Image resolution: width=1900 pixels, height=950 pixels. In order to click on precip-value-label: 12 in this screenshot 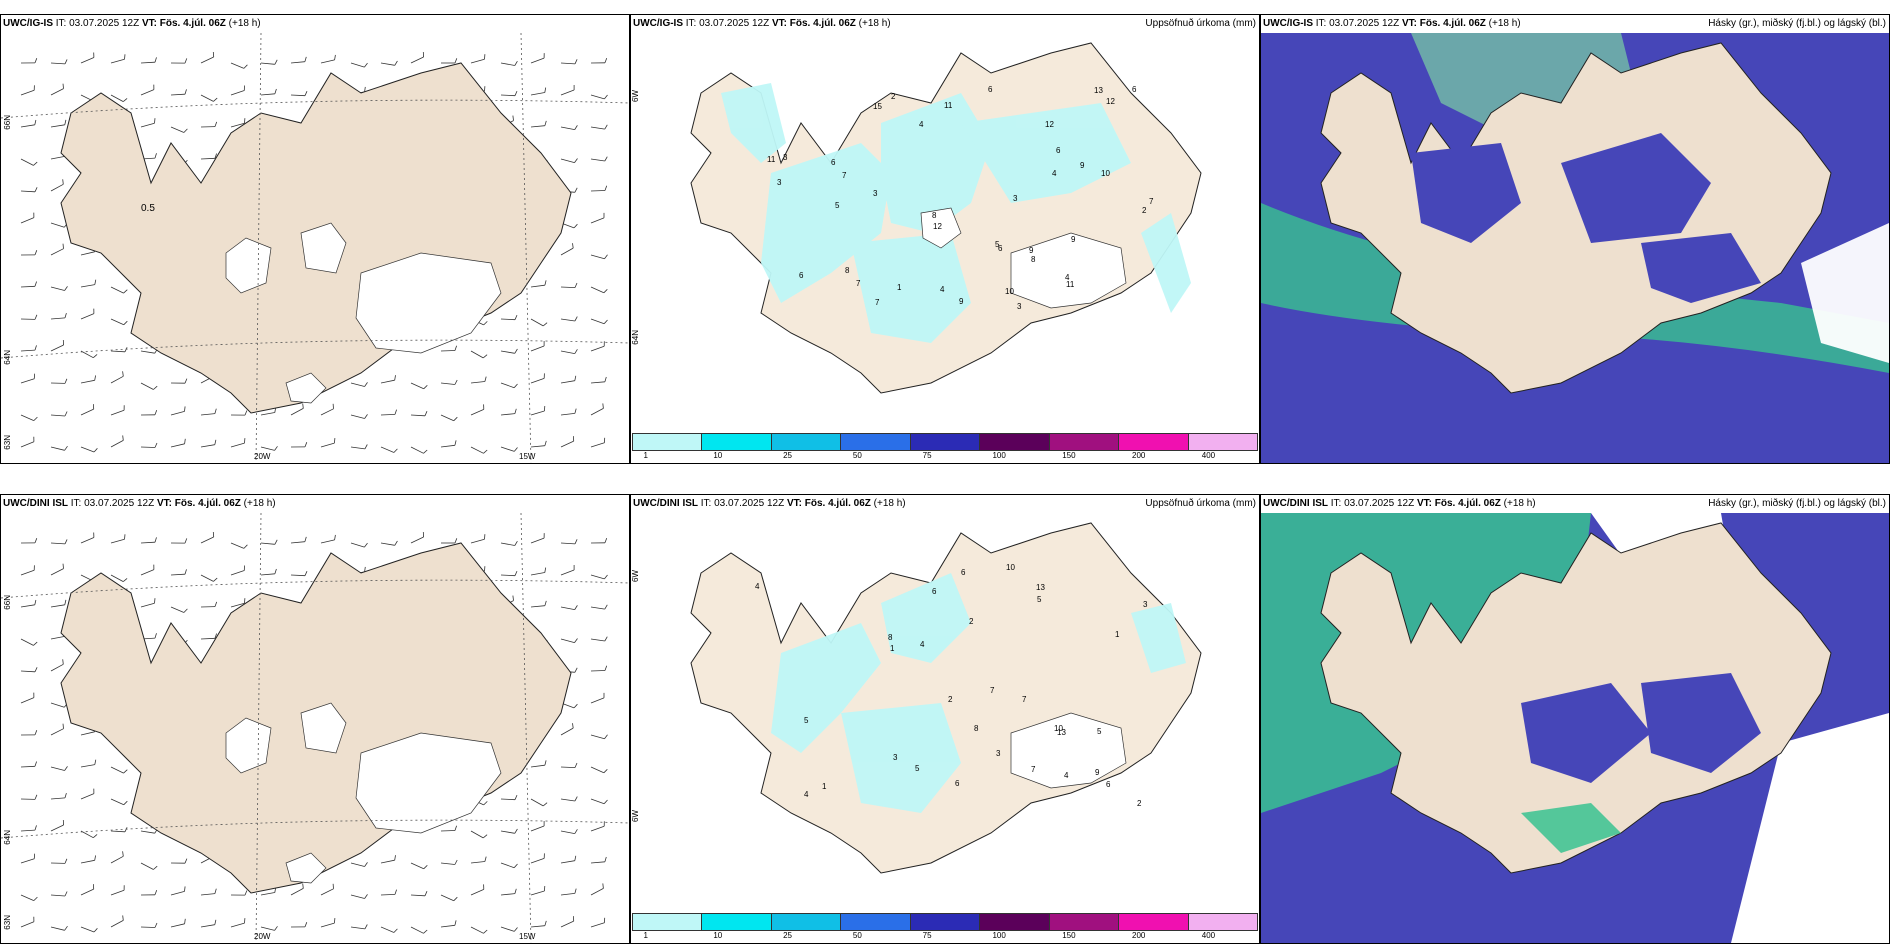, I will do `click(1110, 101)`.